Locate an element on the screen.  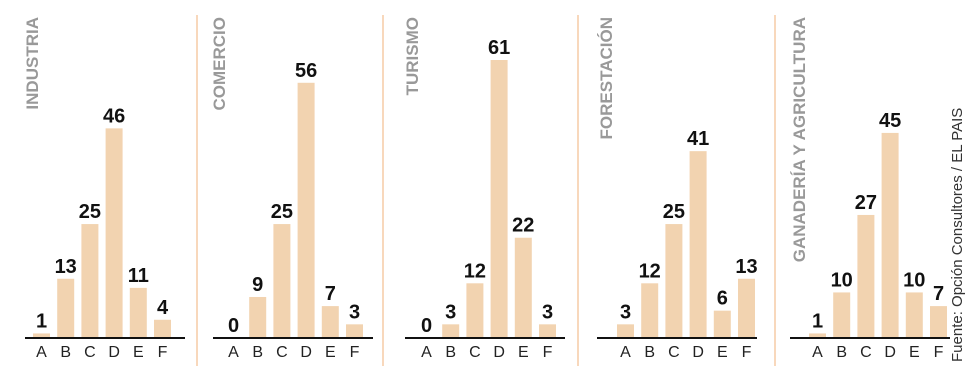
source-text: Fuente: Opción Consultores / EL PAIS is located at coordinates (957, 235).